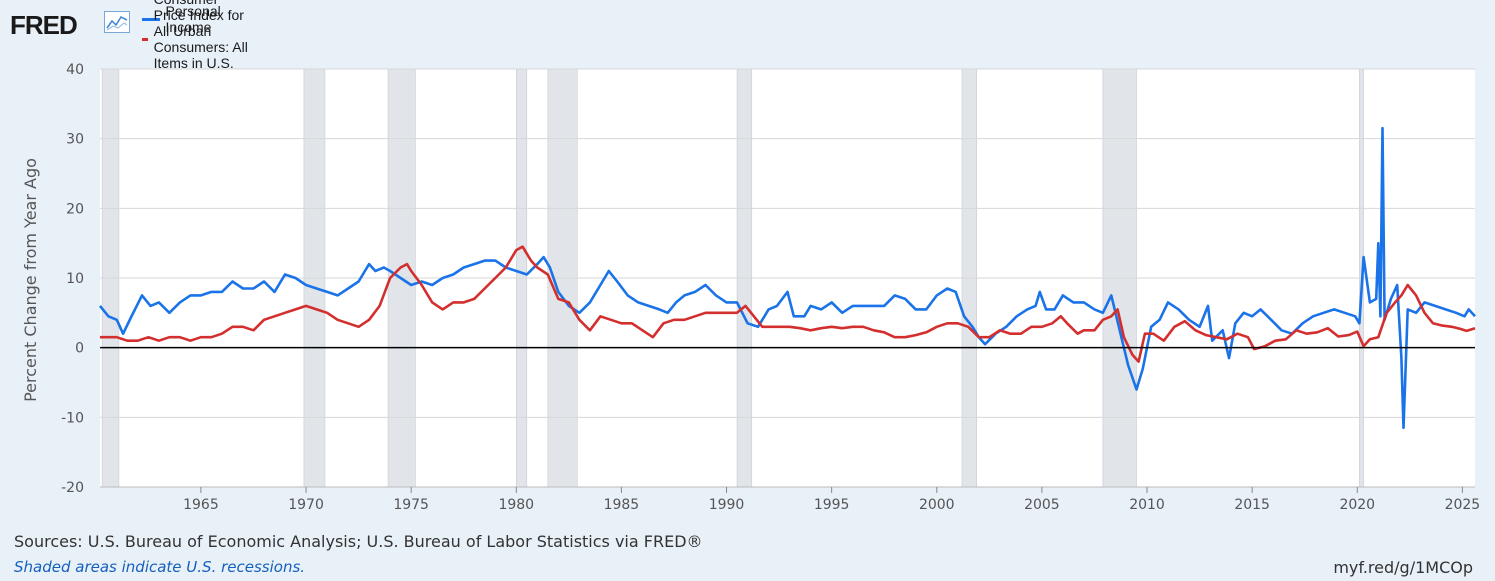  I want to click on x-tick-label: 1990, so click(727, 505).